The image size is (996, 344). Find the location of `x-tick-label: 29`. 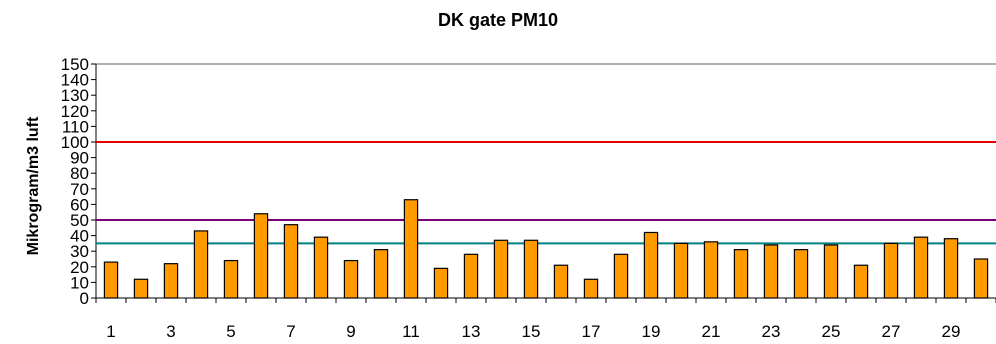

x-tick-label: 29 is located at coordinates (951, 331).